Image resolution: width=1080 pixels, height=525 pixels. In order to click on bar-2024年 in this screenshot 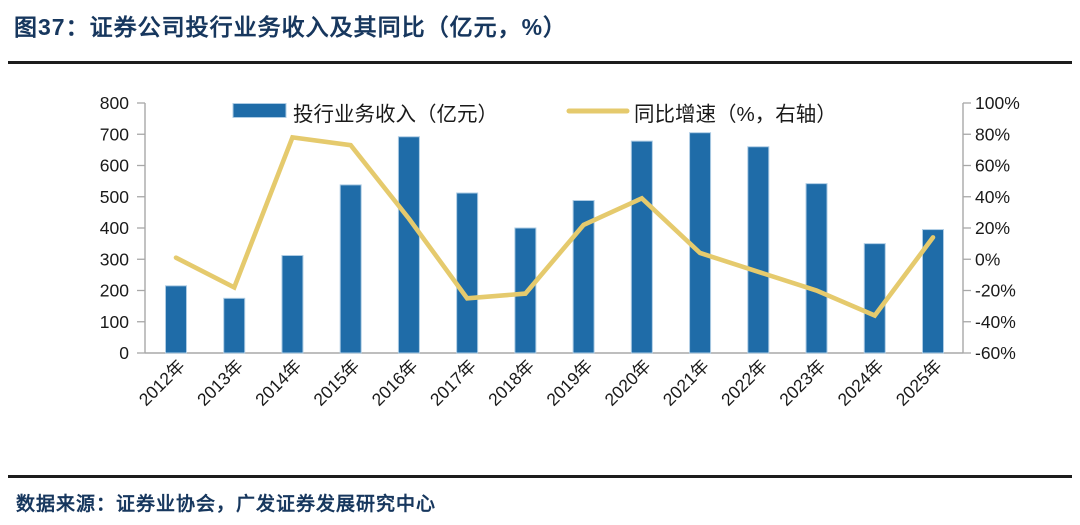, I will do `click(874, 298)`.